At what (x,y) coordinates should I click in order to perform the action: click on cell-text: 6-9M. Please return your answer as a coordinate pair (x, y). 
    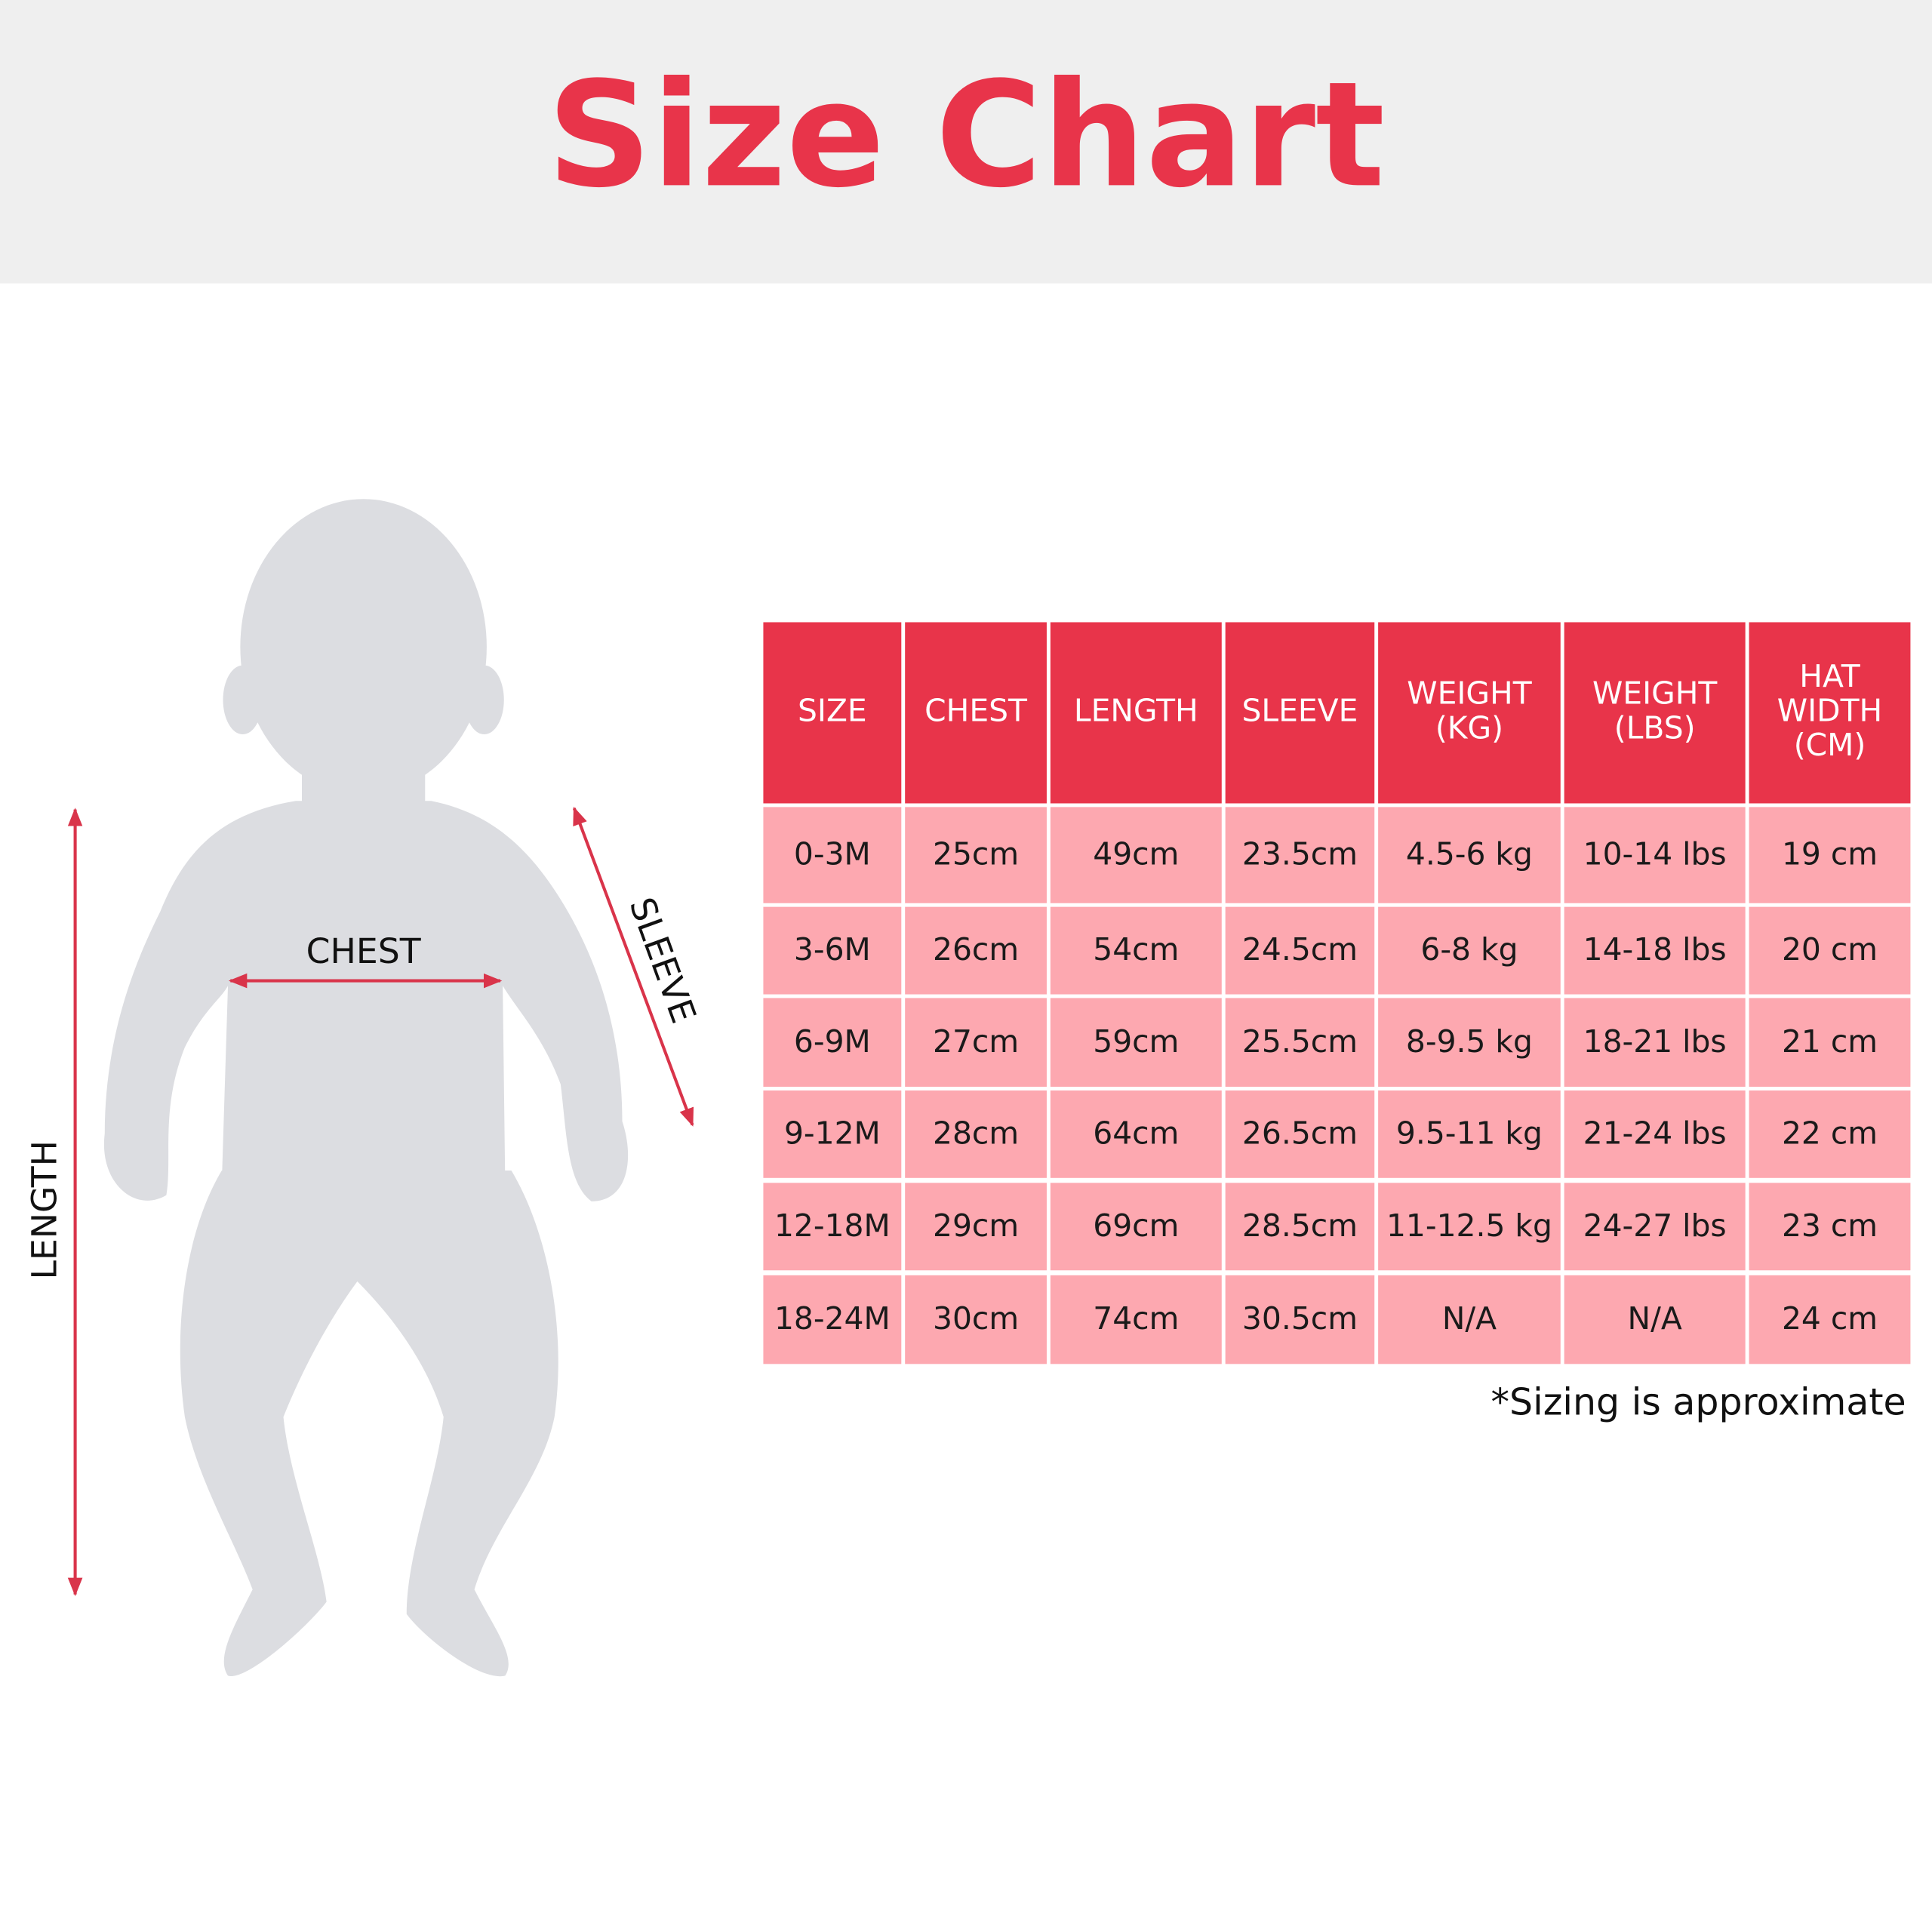
    Looking at the image, I should click on (832, 1041).